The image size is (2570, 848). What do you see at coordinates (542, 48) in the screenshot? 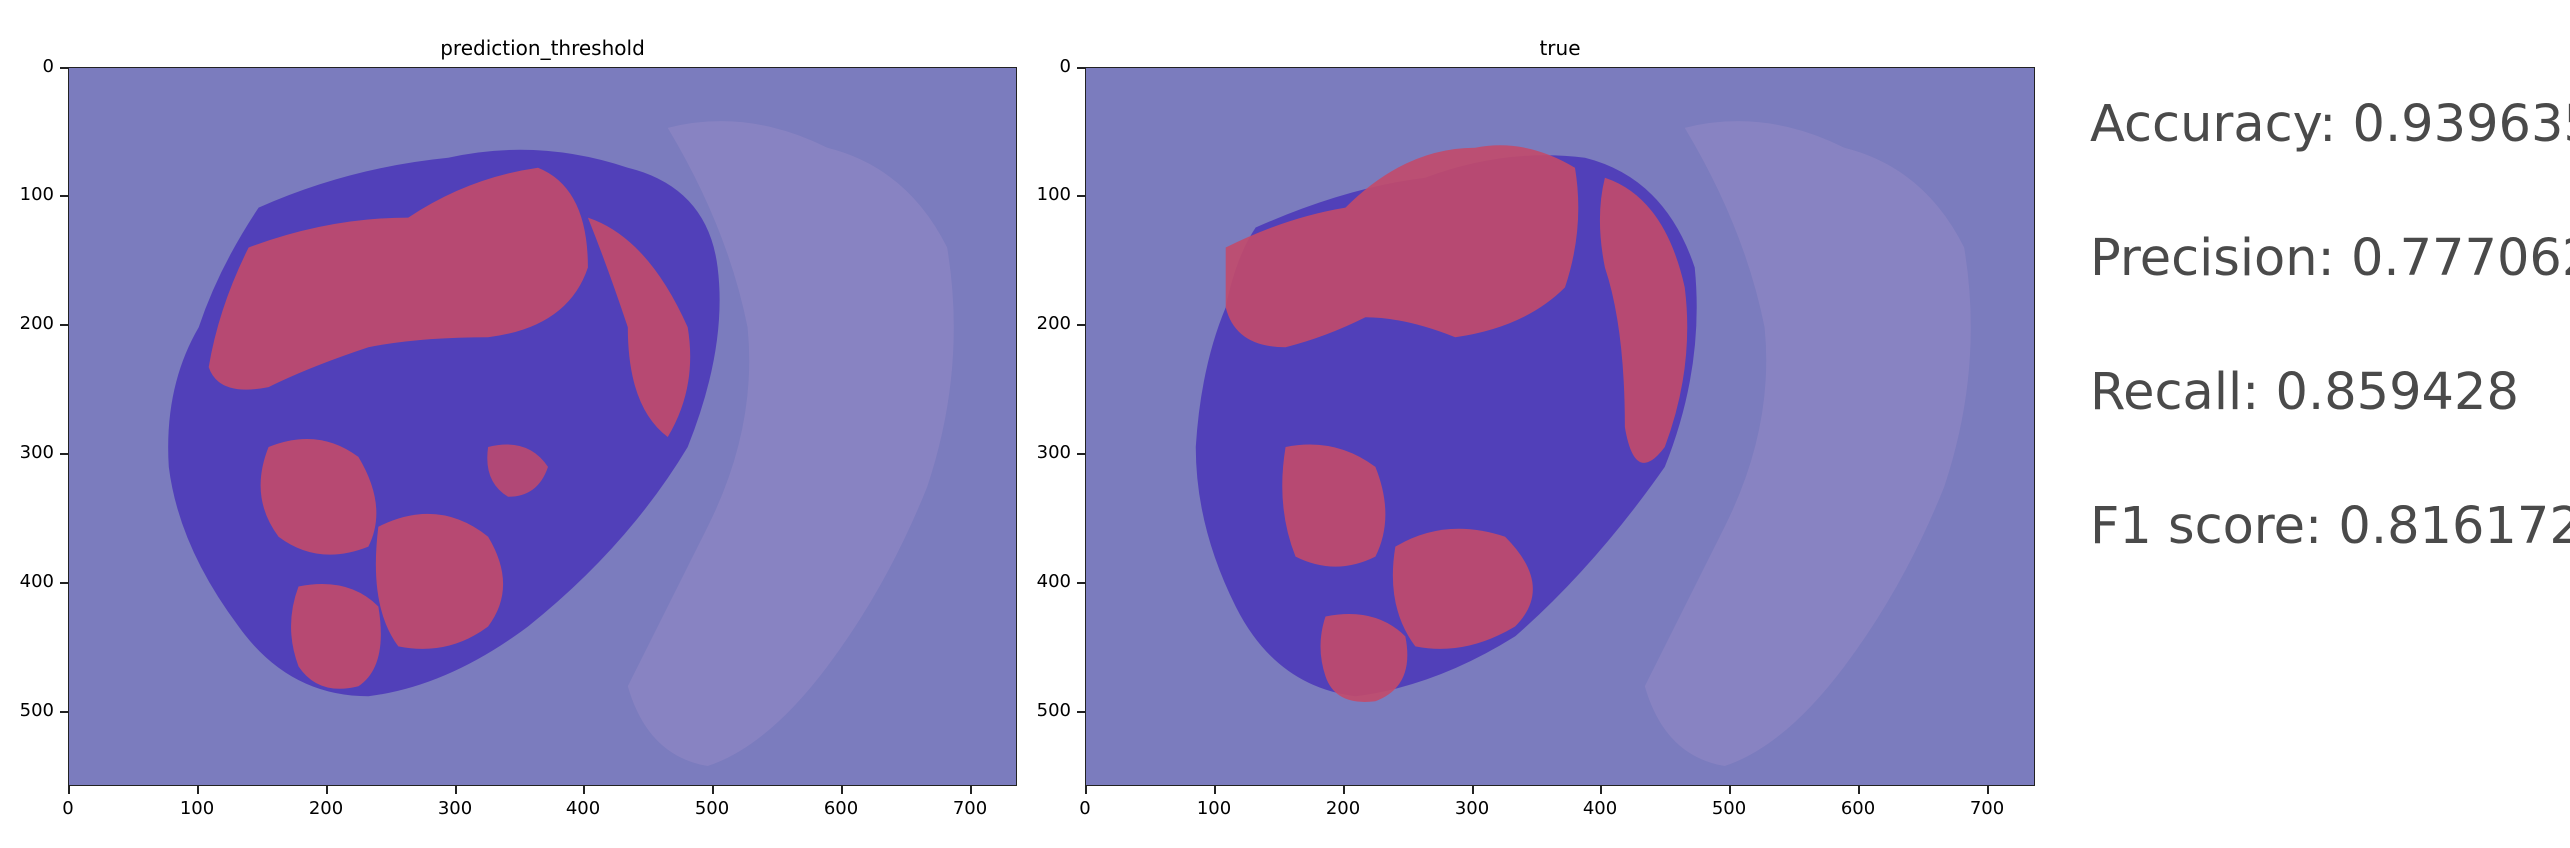
I see `panel-title-prediction: prediction_threshold` at bounding box center [542, 48].